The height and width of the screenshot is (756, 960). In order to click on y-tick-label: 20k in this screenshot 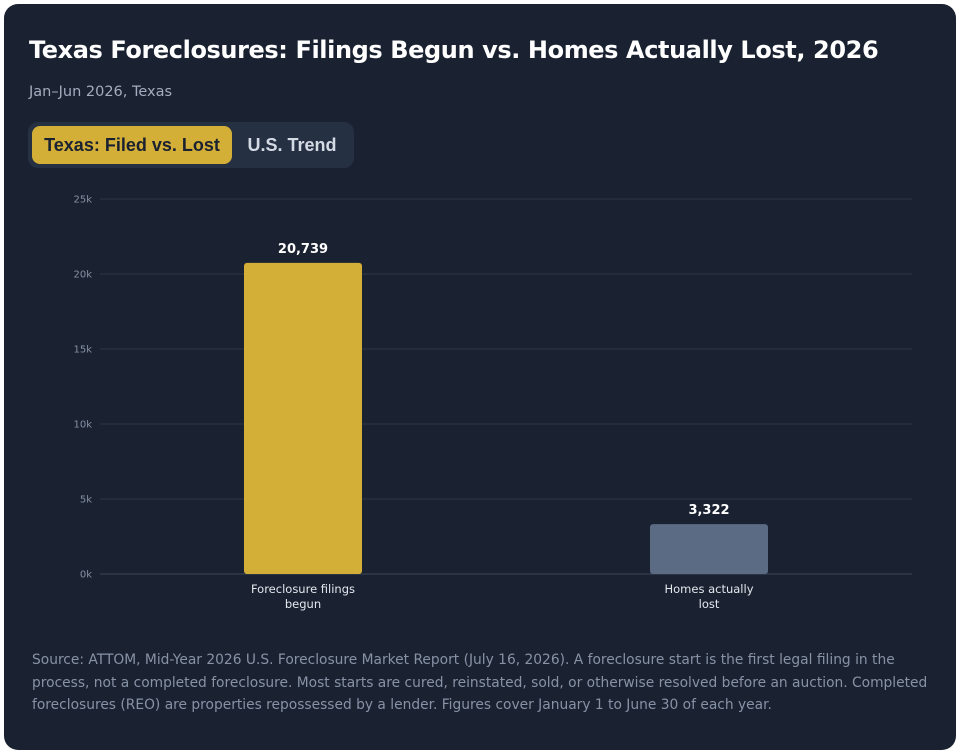, I will do `click(82, 275)`.